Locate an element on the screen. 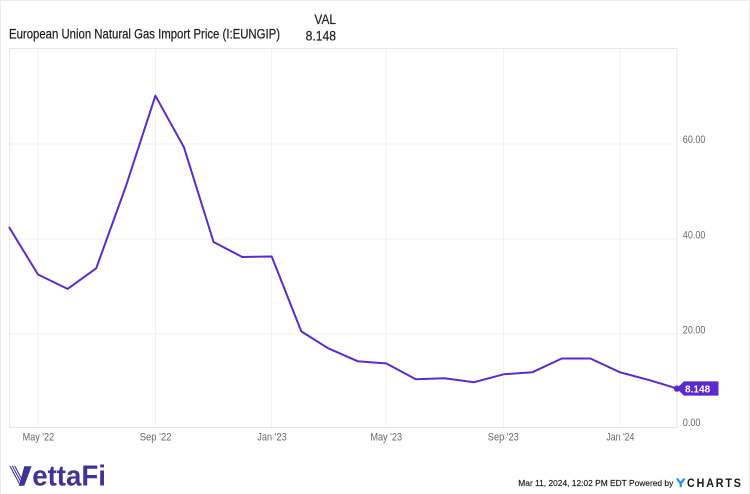 The height and width of the screenshot is (494, 750). svg-text: CHARTS is located at coordinates (715, 484).